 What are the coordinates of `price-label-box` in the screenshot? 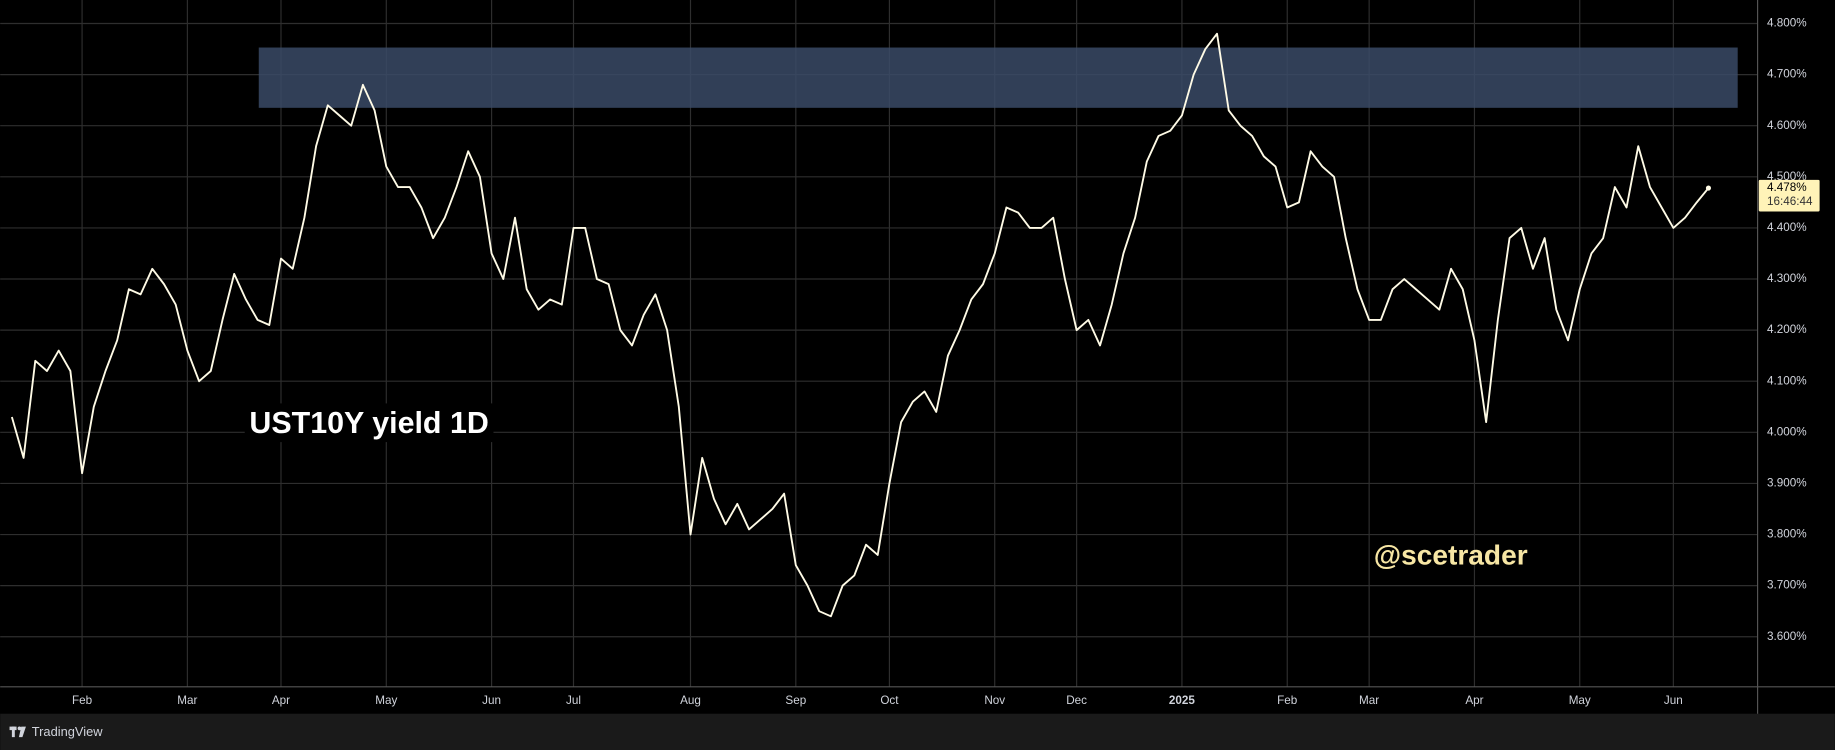 It's located at (1789, 195).